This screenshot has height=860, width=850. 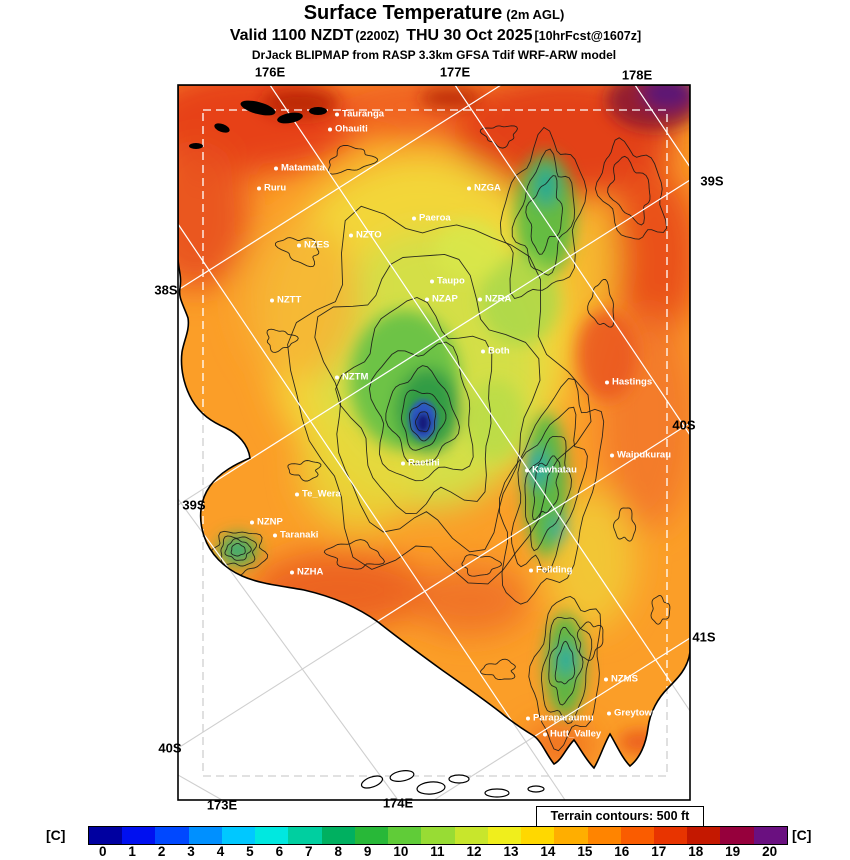 I want to click on station-name: Te_Wera, so click(x=321, y=494).